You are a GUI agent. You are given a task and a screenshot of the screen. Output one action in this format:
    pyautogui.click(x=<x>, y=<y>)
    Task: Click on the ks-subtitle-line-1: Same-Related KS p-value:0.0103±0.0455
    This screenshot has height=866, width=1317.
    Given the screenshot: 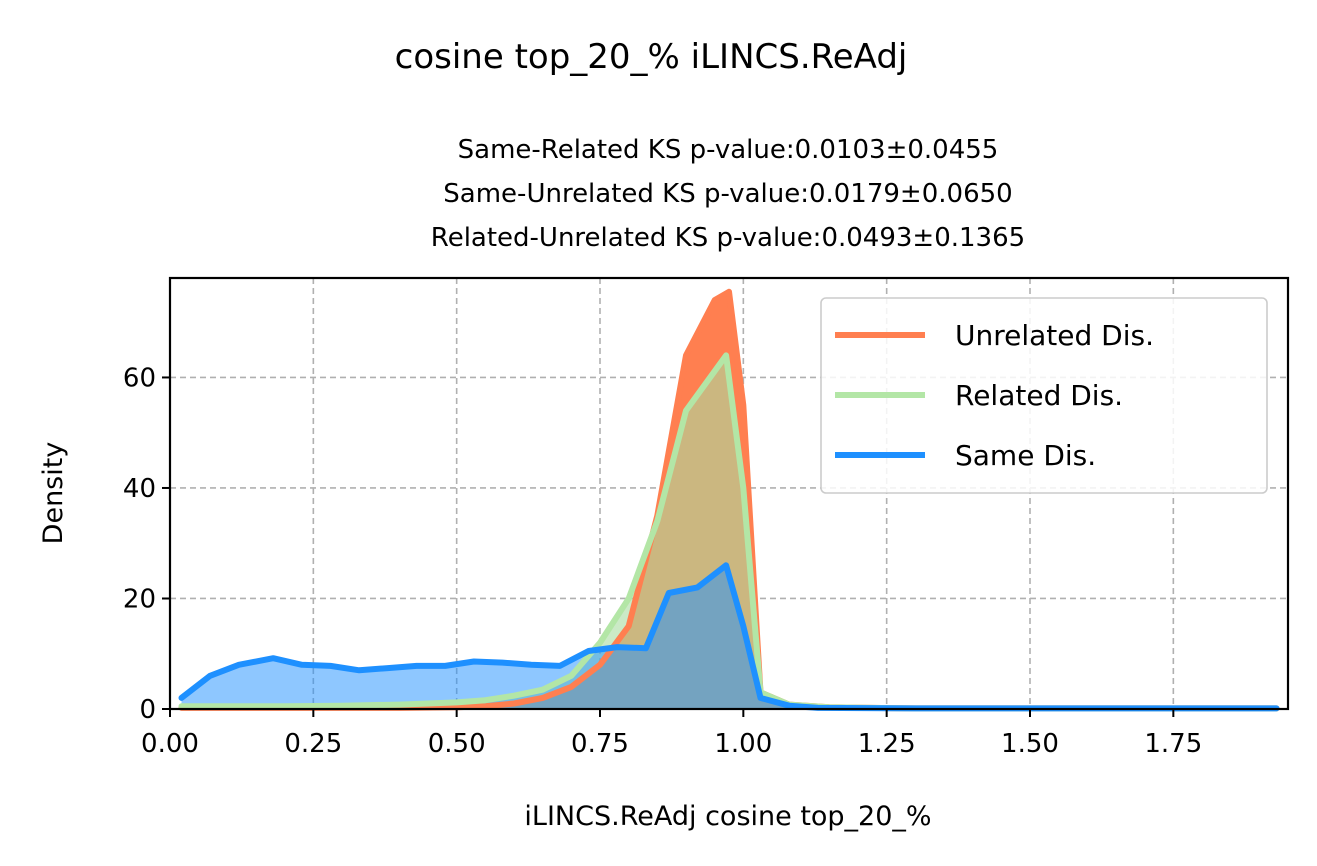 What is the action you would take?
    pyautogui.click(x=728, y=150)
    